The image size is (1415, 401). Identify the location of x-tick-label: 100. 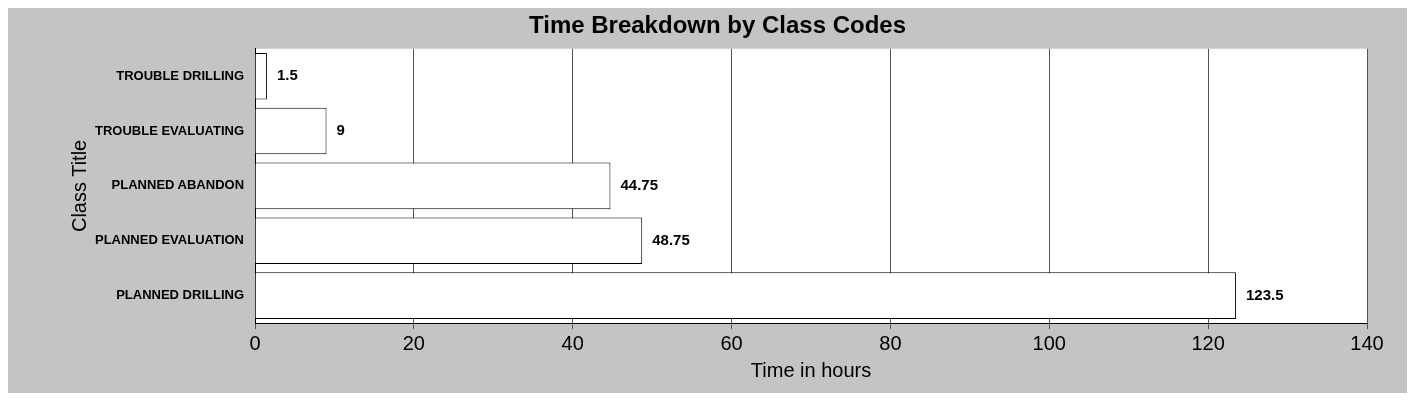
(1049, 342).